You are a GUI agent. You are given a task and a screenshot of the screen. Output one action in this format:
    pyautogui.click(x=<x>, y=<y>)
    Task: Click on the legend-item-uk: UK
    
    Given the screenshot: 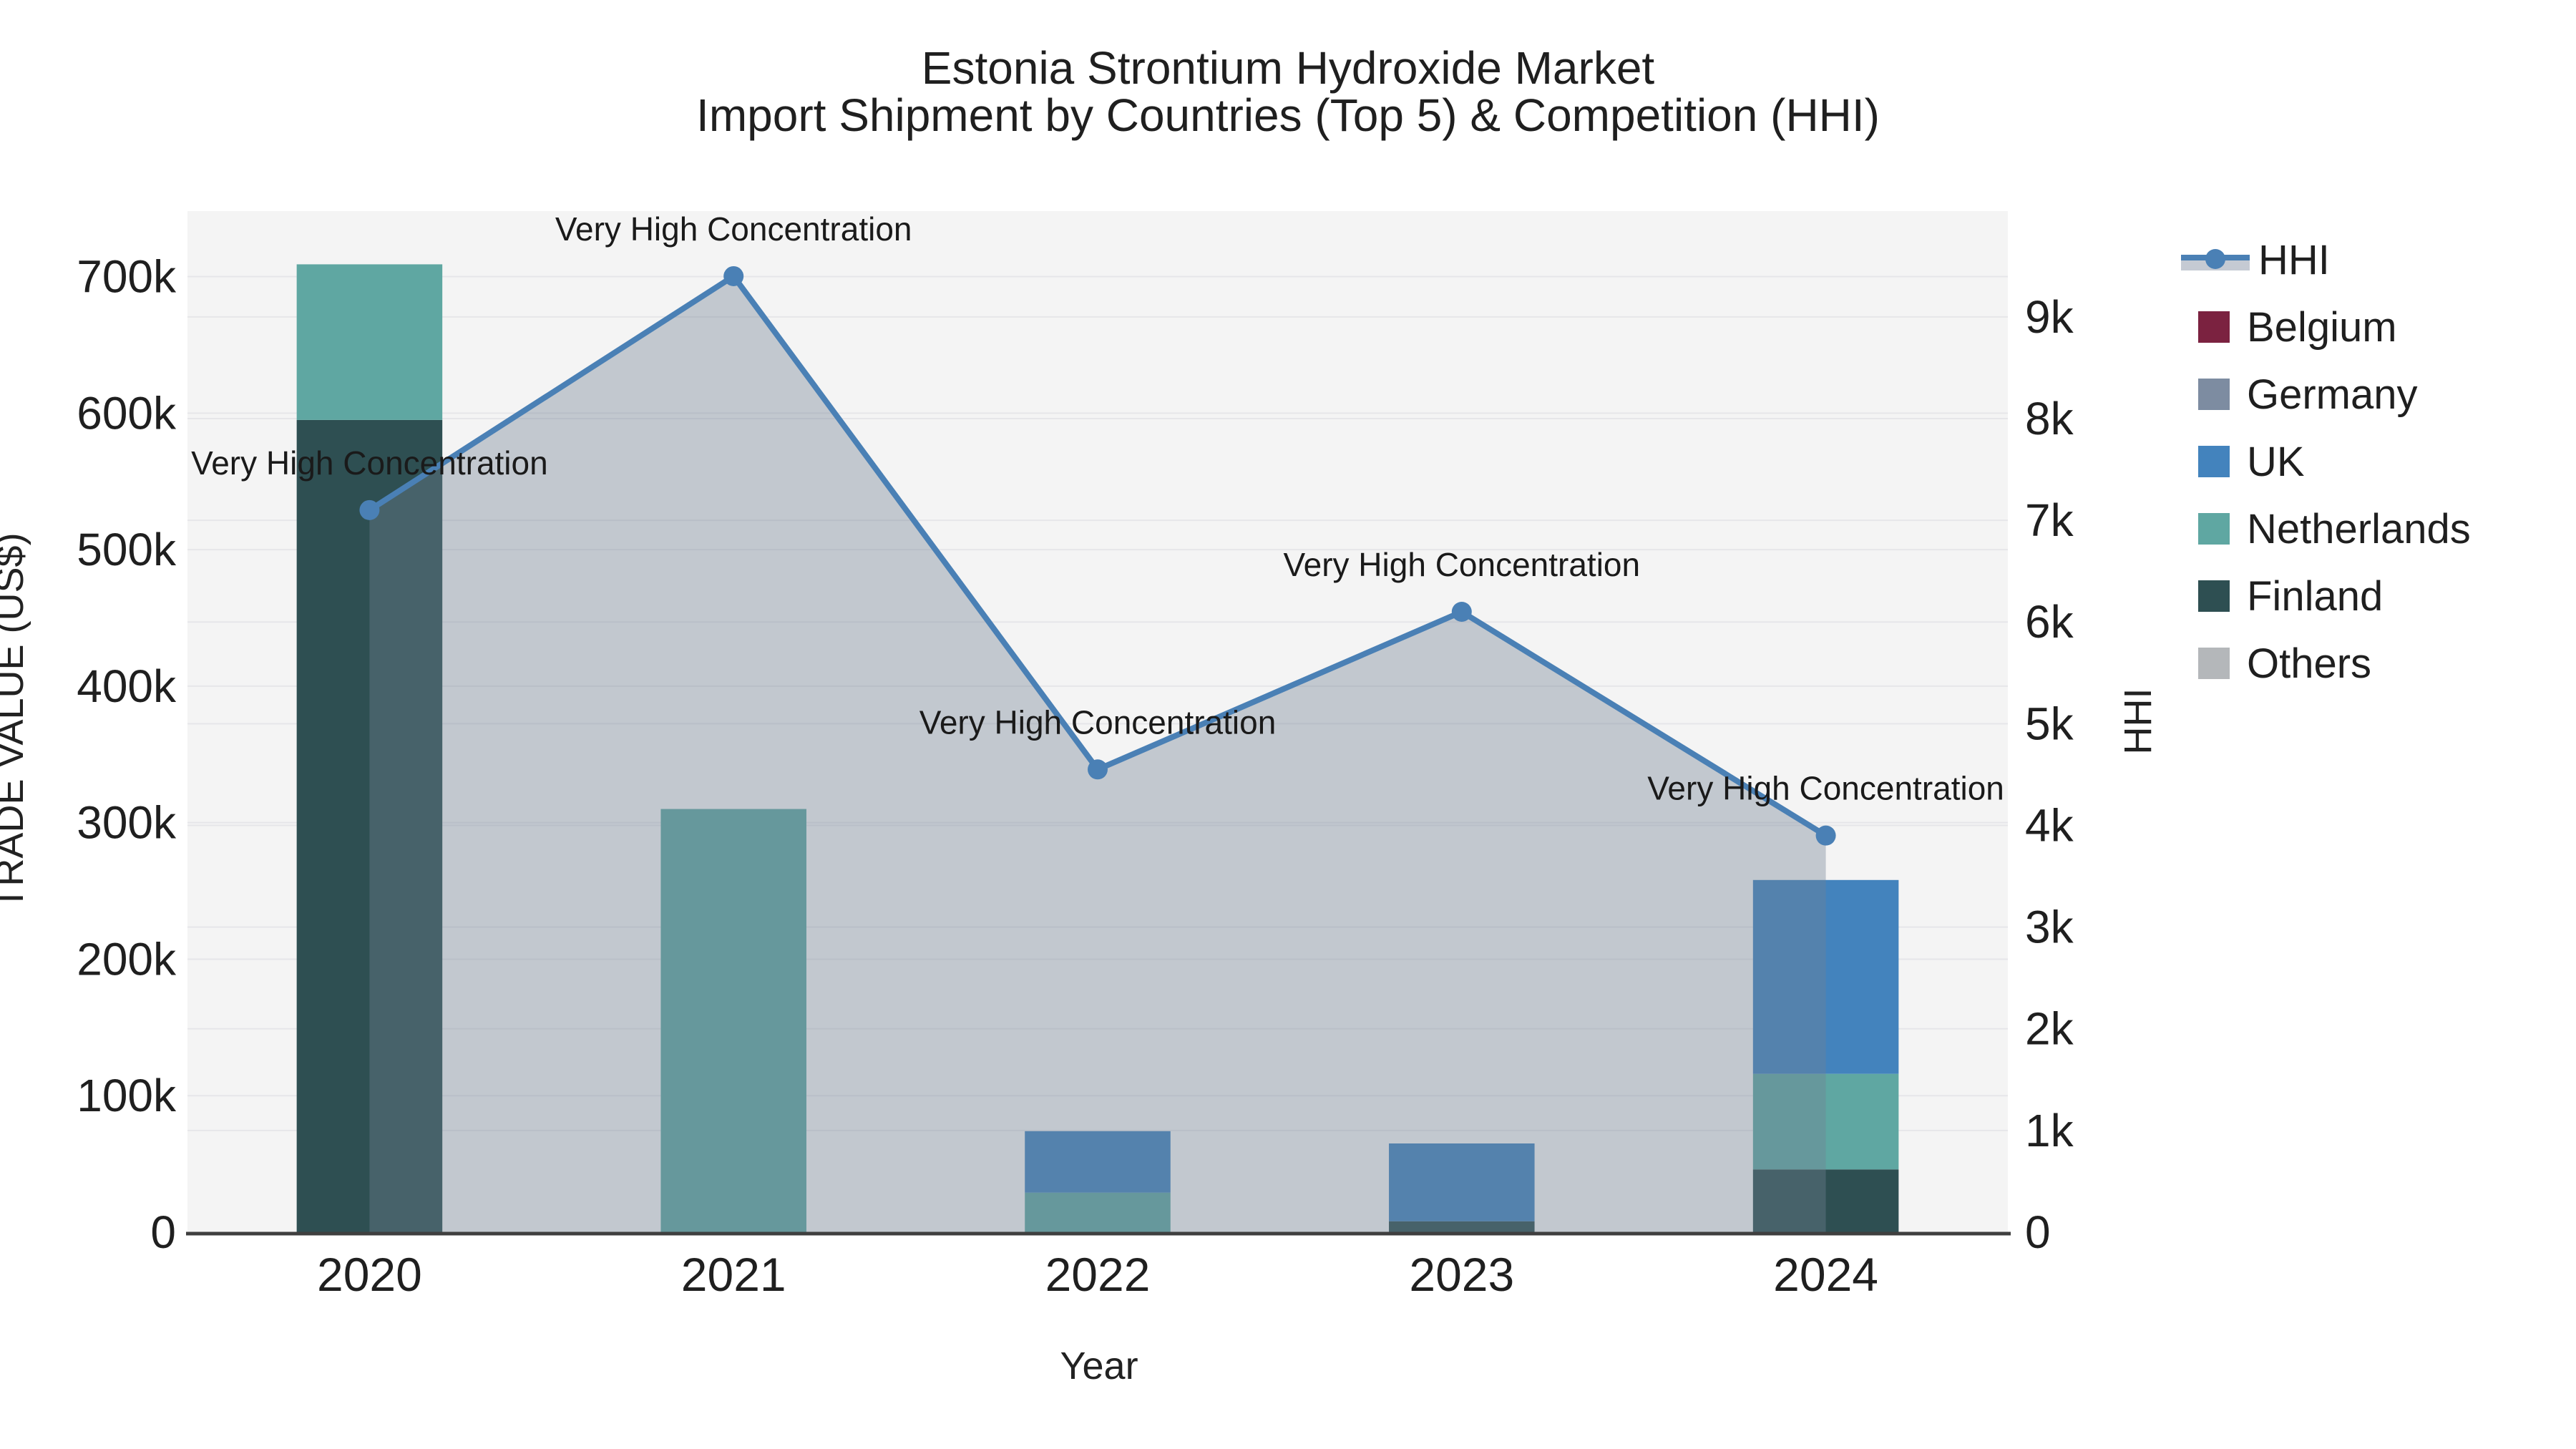 What is the action you would take?
    pyautogui.click(x=2326, y=461)
    